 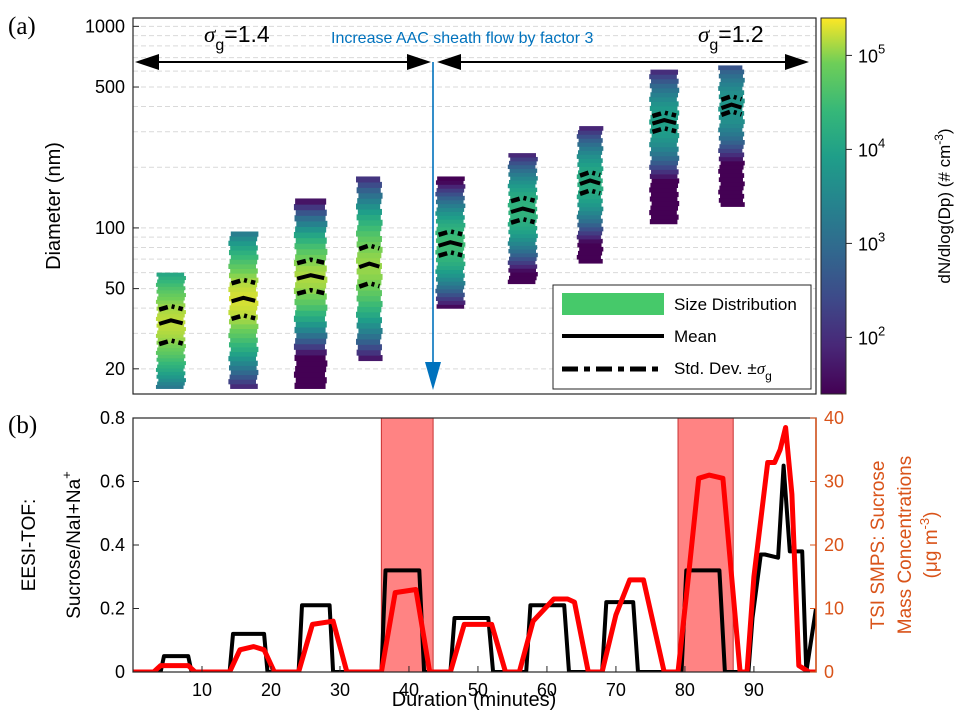 What do you see at coordinates (219, 45) in the screenshot?
I see `sigma-sub: g` at bounding box center [219, 45].